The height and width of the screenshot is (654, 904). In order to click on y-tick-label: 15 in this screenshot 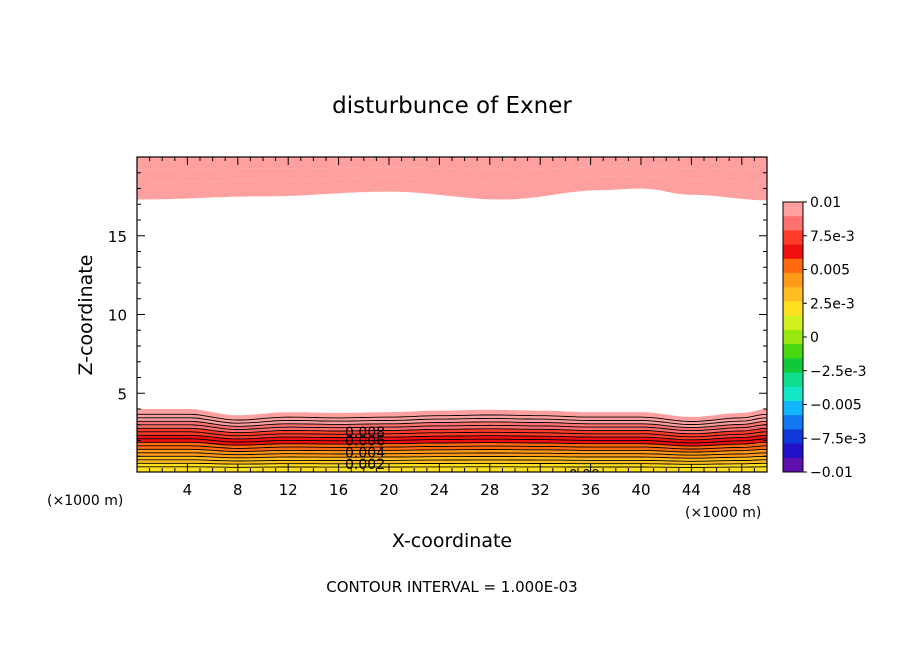, I will do `click(117, 237)`.